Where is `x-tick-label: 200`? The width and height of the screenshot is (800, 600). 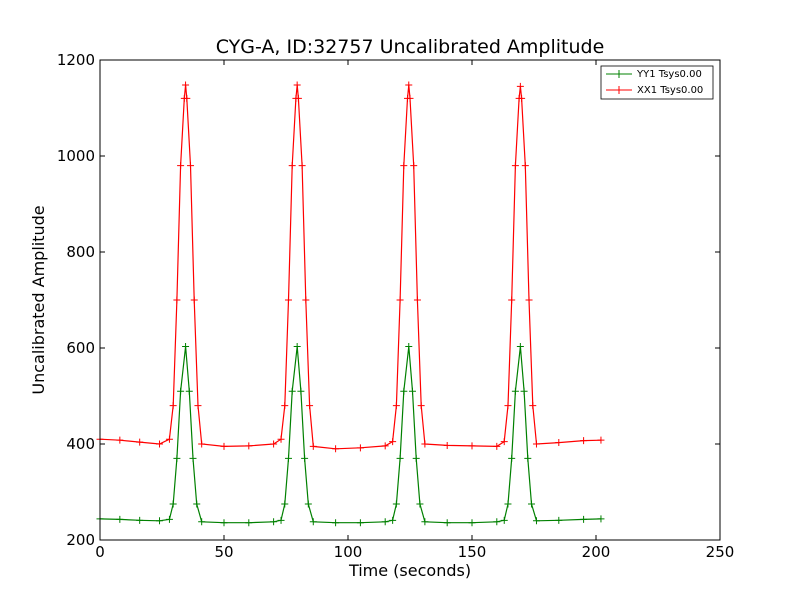 x-tick-label: 200 is located at coordinates (596, 552).